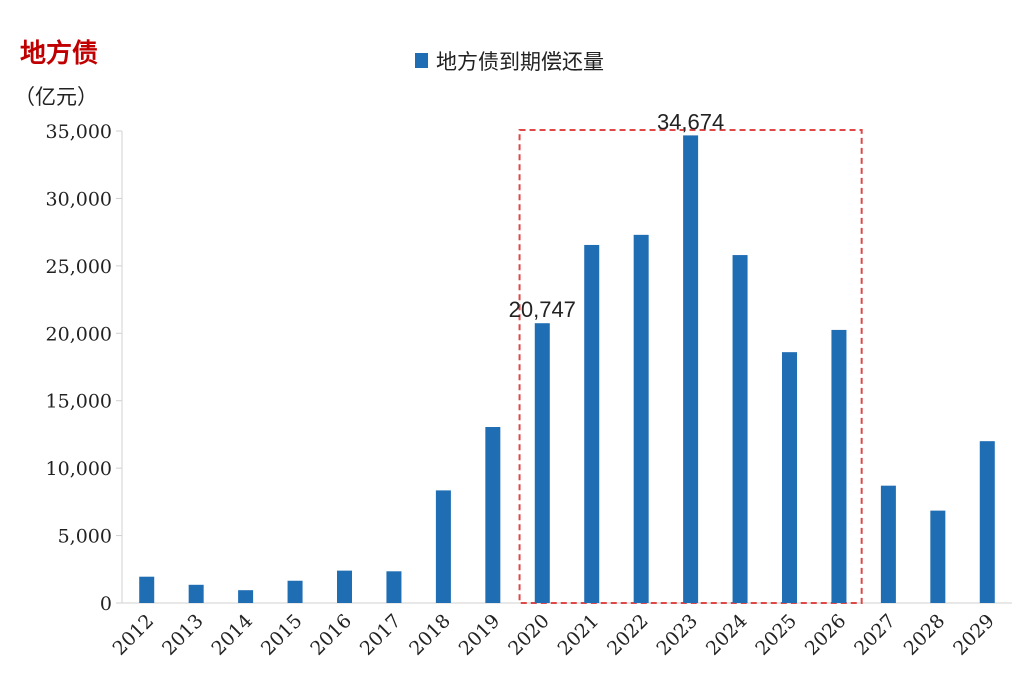 Image resolution: width=1024 pixels, height=693 pixels. Describe the element at coordinates (938, 556) in the screenshot. I see `bar-2028` at that location.